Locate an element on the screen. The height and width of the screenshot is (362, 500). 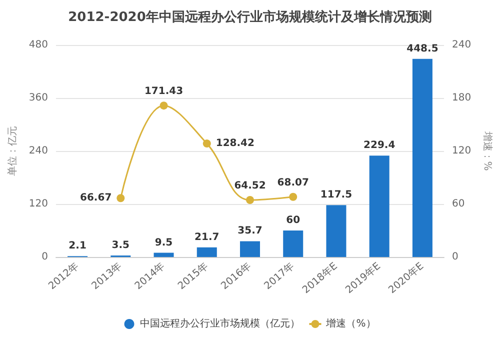
y2-tick-label: 0 is located at coordinates (455, 257).